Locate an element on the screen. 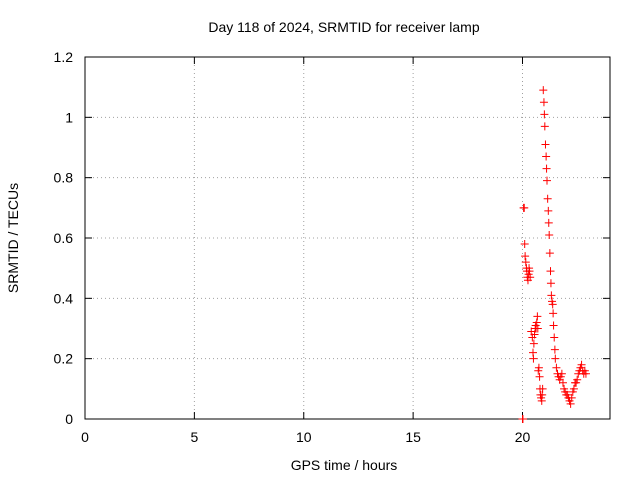 Image resolution: width=640 pixels, height=480 pixels. x-tick-label: 5 is located at coordinates (194, 437).